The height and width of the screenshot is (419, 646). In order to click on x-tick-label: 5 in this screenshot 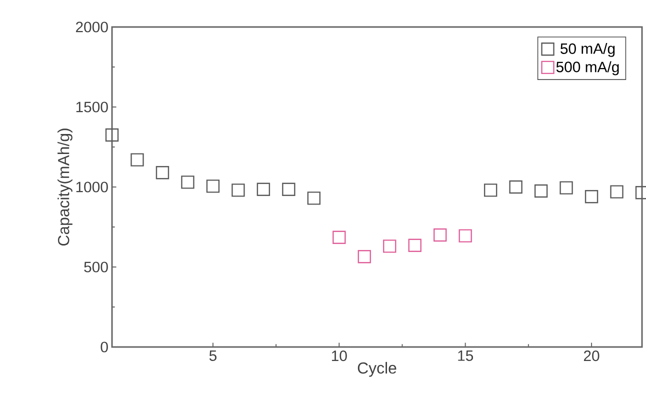, I will do `click(212, 355)`.